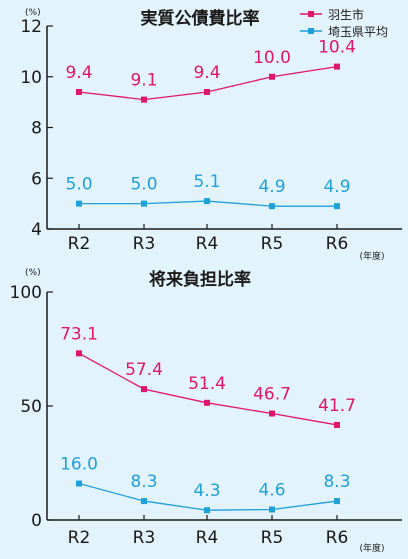 Image resolution: width=408 pixels, height=559 pixels. Describe the element at coordinates (79, 334) in the screenshot. I see `chart2-series-1-data-label: 73.1` at that location.